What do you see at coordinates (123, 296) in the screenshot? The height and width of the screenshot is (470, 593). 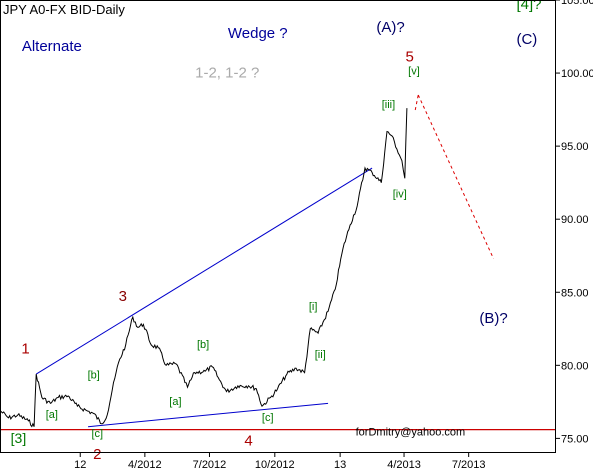 I see `wave-label: 3` at bounding box center [123, 296].